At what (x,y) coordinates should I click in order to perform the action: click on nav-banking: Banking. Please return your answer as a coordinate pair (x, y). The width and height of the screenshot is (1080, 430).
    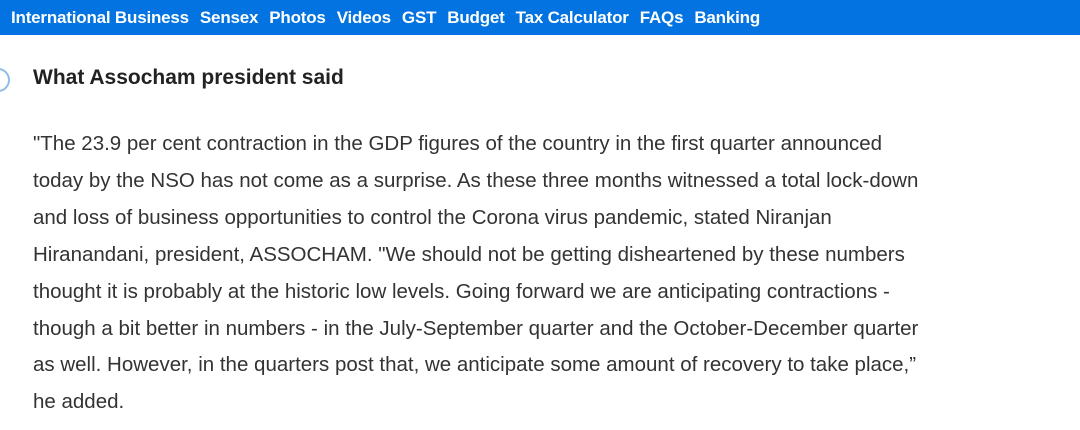
    Looking at the image, I should click on (727, 17).